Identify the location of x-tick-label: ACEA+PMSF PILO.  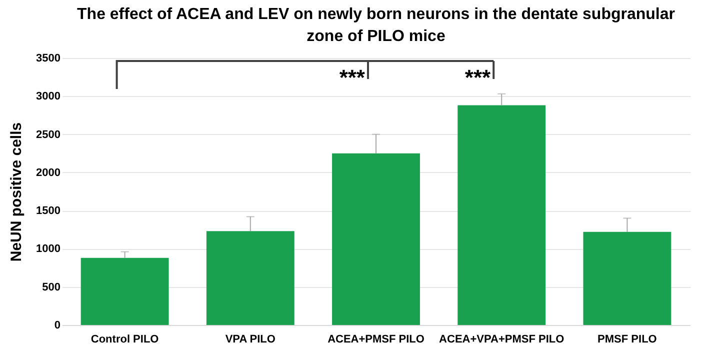
(376, 340).